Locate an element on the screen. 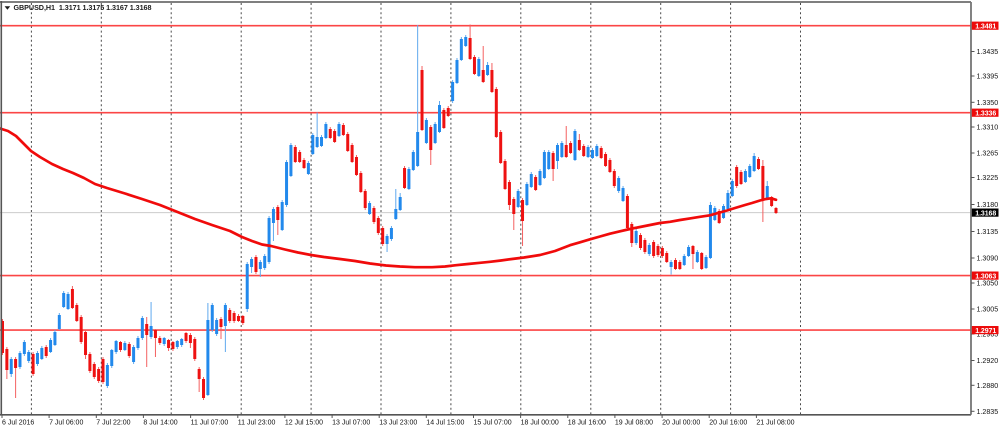 The image size is (1000, 435). svg-text: 1.3050 is located at coordinates (988, 284).